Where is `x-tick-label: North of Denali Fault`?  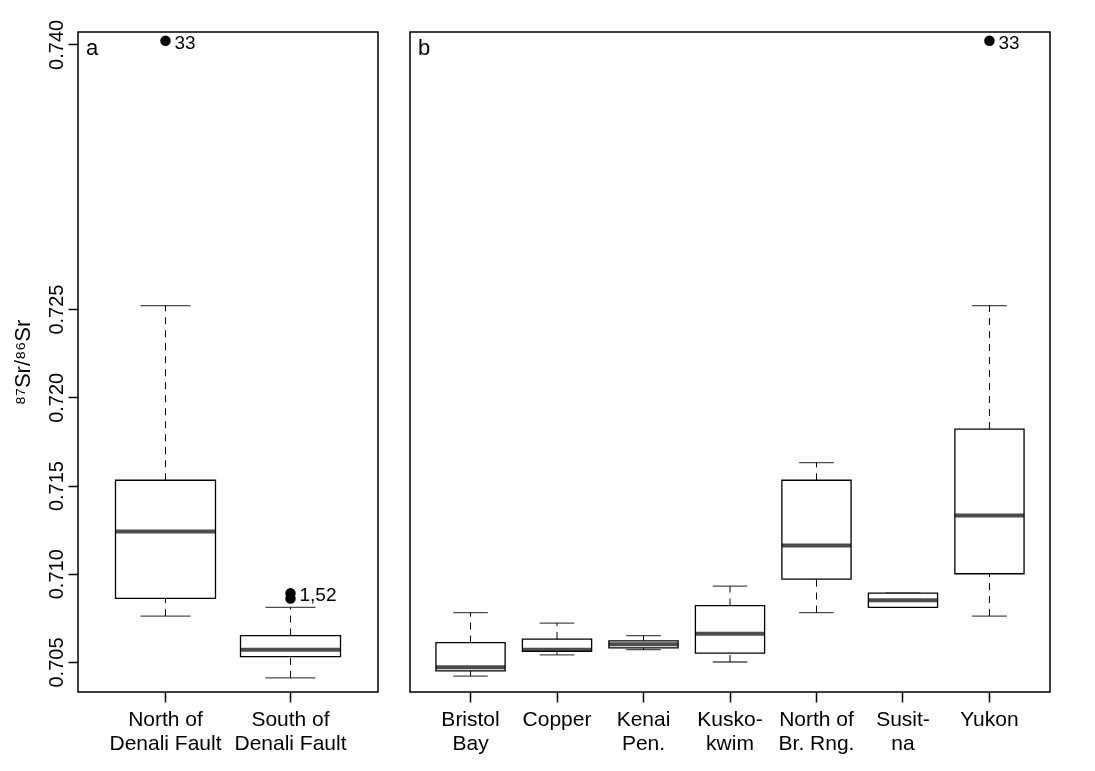
x-tick-label: North of Denali Fault is located at coordinates (165, 730).